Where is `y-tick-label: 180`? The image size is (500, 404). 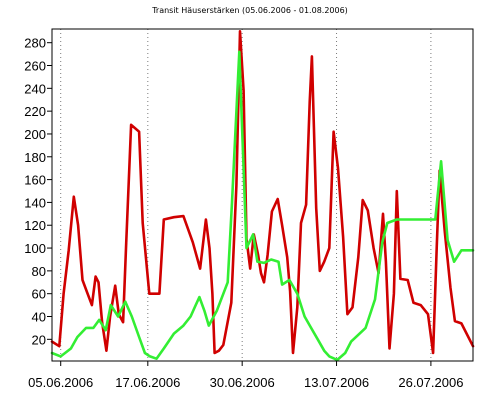
y-tick-label: 180 is located at coordinates (35, 157).